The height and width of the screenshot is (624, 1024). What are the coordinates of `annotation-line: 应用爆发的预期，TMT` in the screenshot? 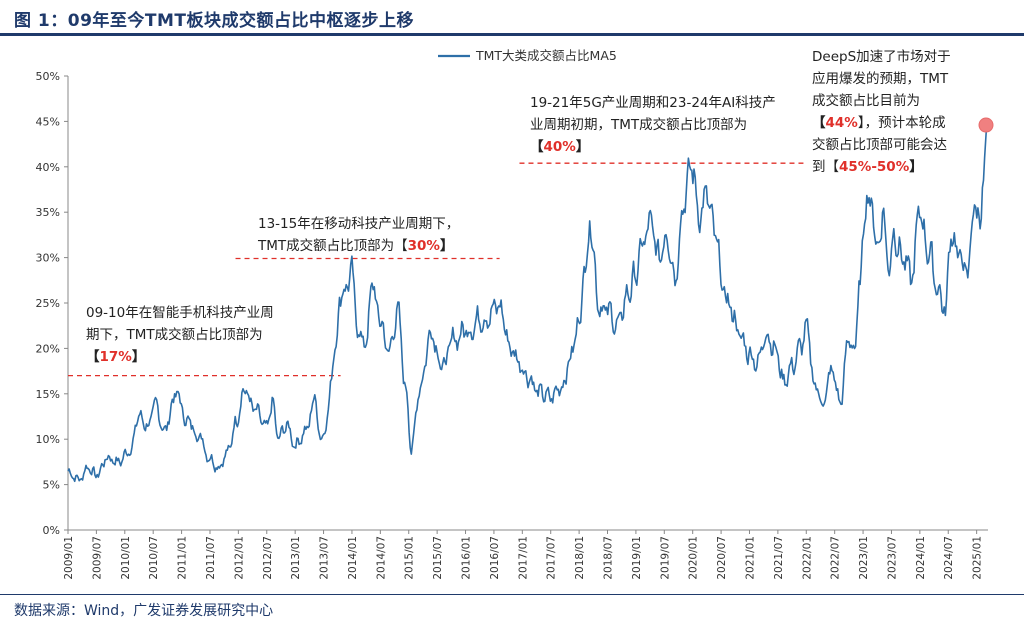 It's located at (880, 79).